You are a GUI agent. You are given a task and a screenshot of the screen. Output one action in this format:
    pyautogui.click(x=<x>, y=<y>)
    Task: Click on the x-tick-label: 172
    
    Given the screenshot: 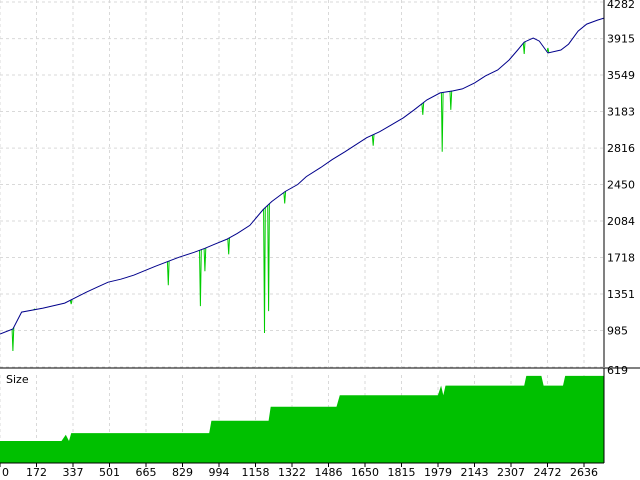 What is the action you would take?
    pyautogui.click(x=36, y=472)
    